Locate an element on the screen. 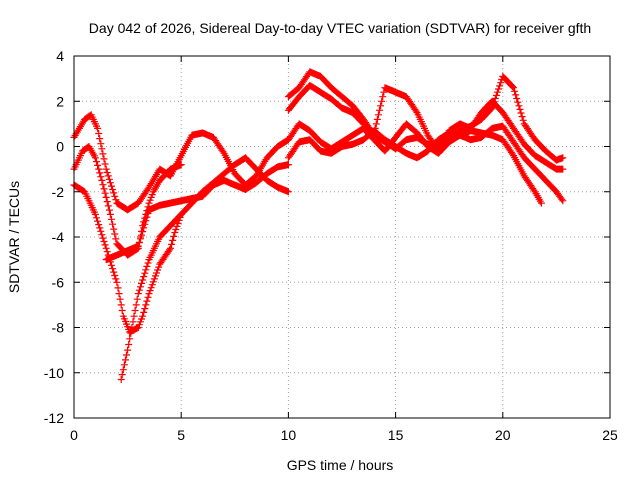 Image resolution: width=640 pixels, height=480 pixels. y-tick-label: -2 is located at coordinates (58, 192).